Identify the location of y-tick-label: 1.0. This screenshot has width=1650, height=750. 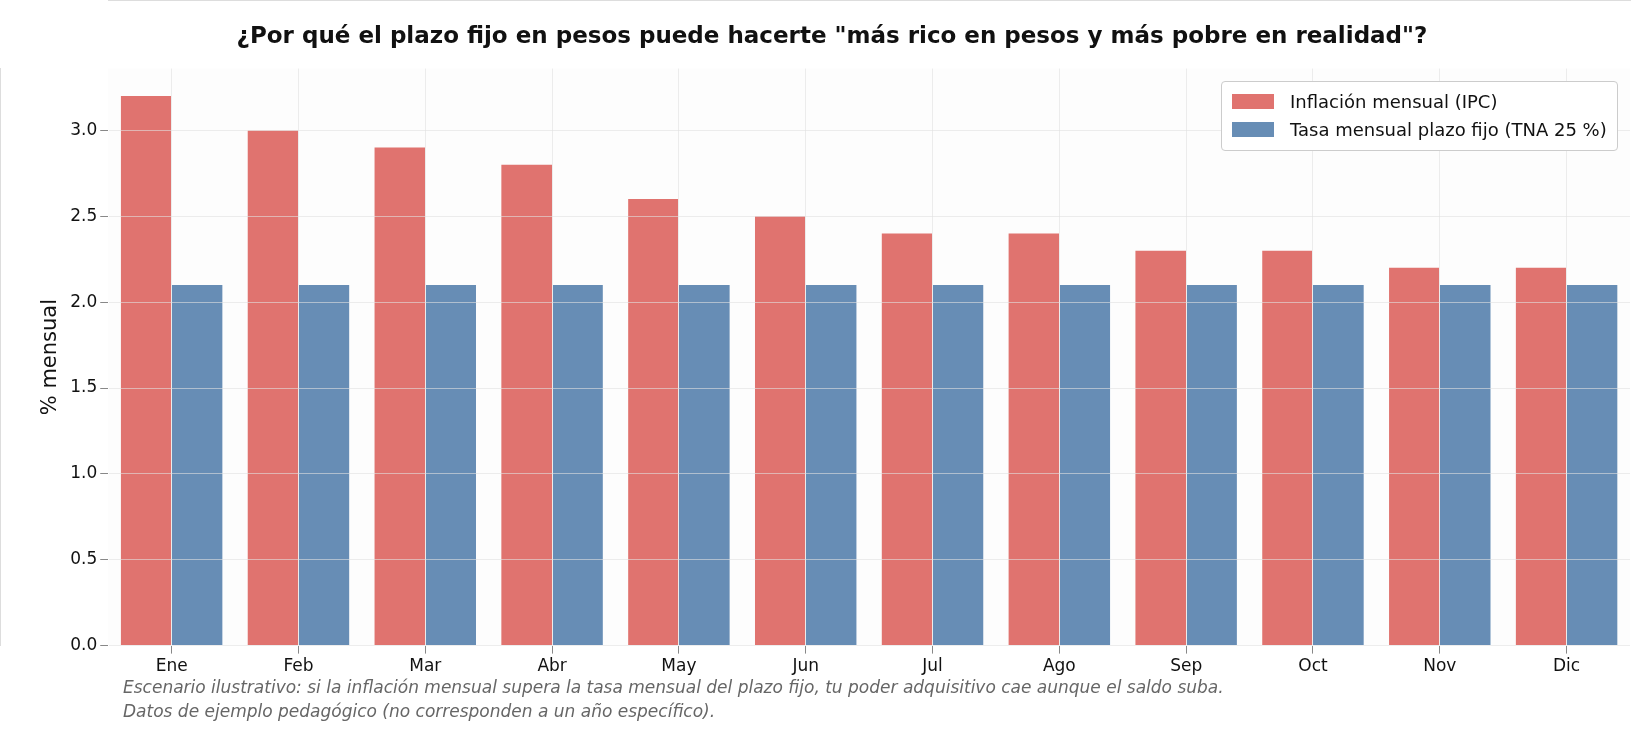
(84, 472).